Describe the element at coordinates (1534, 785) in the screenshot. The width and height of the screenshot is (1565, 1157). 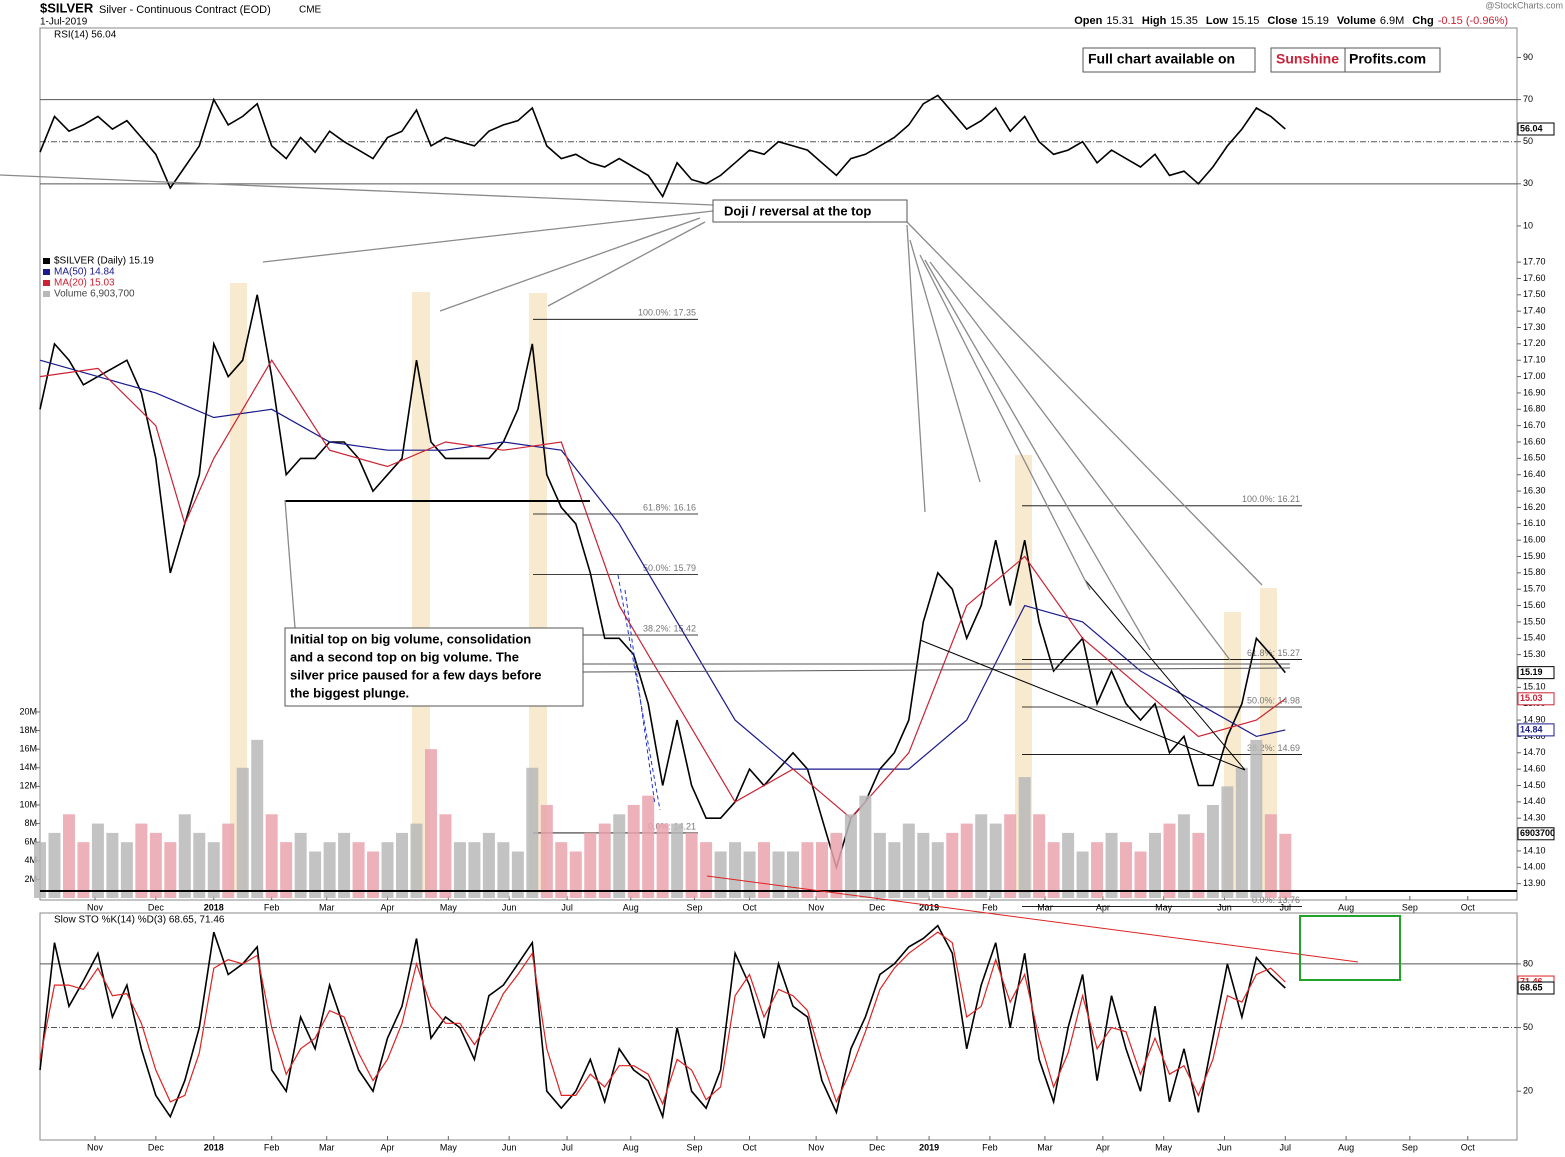
I see `y-tick-label: 14.50` at that location.